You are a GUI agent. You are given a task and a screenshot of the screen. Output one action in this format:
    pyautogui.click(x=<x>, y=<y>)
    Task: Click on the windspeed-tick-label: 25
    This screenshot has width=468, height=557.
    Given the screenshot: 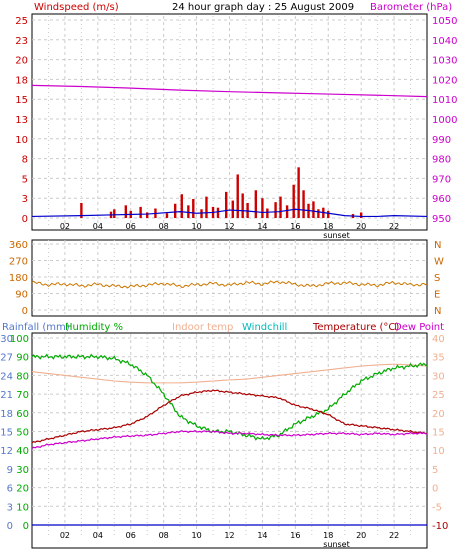 What is the action you would take?
    pyautogui.click(x=21, y=21)
    